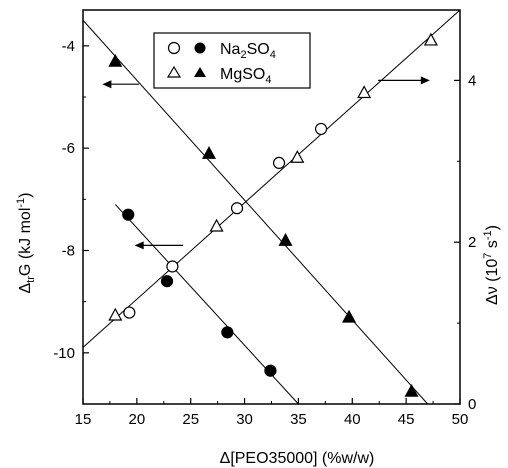  What do you see at coordinates (174, 48) in the screenshot?
I see `legend-open-circle-icon` at bounding box center [174, 48].